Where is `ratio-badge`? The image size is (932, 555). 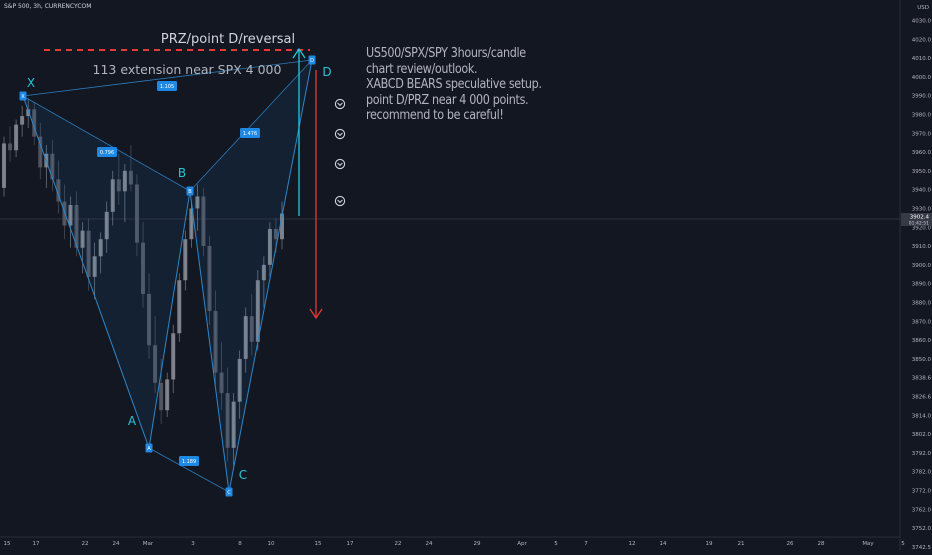 ratio-badge is located at coordinates (107, 152).